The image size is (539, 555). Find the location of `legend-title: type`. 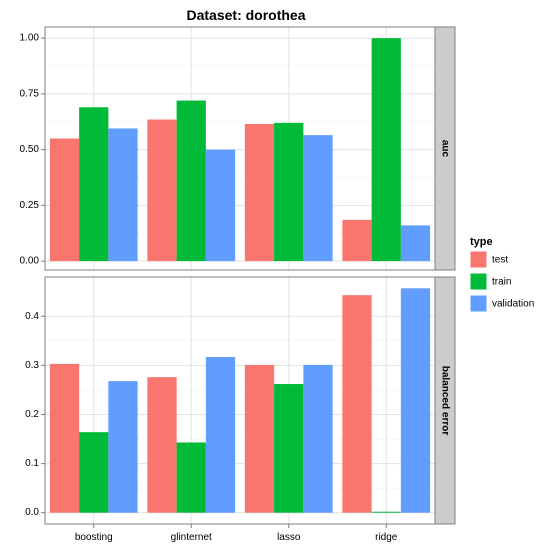

legend-title: type is located at coordinates (481, 242).